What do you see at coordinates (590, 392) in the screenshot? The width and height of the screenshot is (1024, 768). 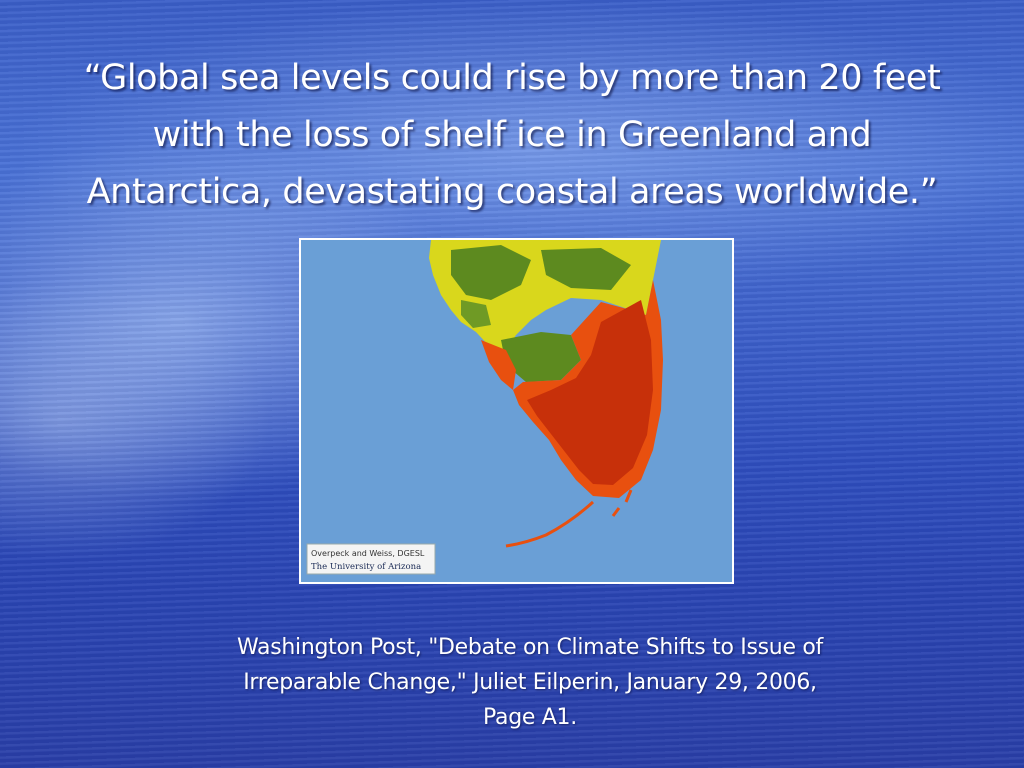 I see `flooded-inner` at bounding box center [590, 392].